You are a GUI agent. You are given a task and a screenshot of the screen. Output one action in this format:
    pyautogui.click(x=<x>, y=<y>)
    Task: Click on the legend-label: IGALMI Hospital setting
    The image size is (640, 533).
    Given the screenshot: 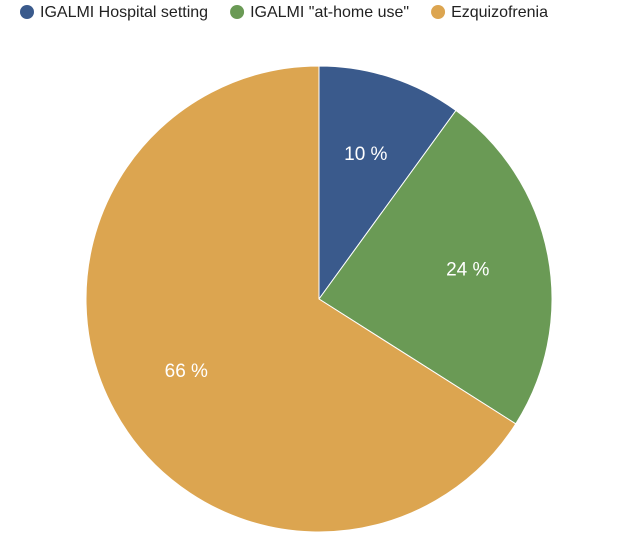 What is the action you would take?
    pyautogui.click(x=124, y=12)
    